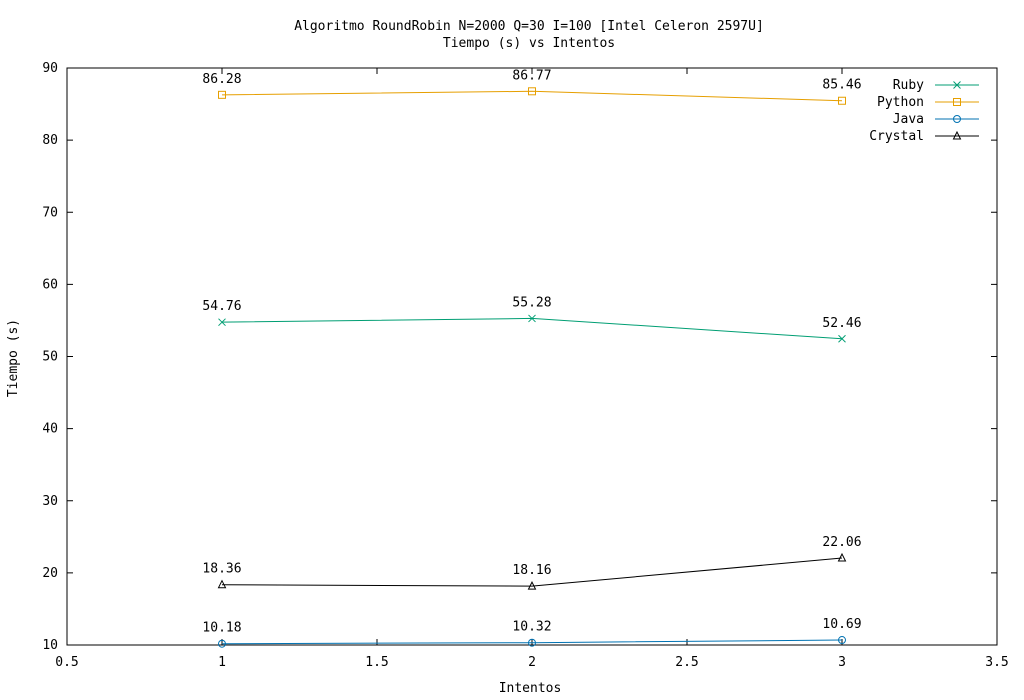  What do you see at coordinates (529, 43) in the screenshot?
I see `chart-subtitle: Tiempo (s) vs Intentos` at bounding box center [529, 43].